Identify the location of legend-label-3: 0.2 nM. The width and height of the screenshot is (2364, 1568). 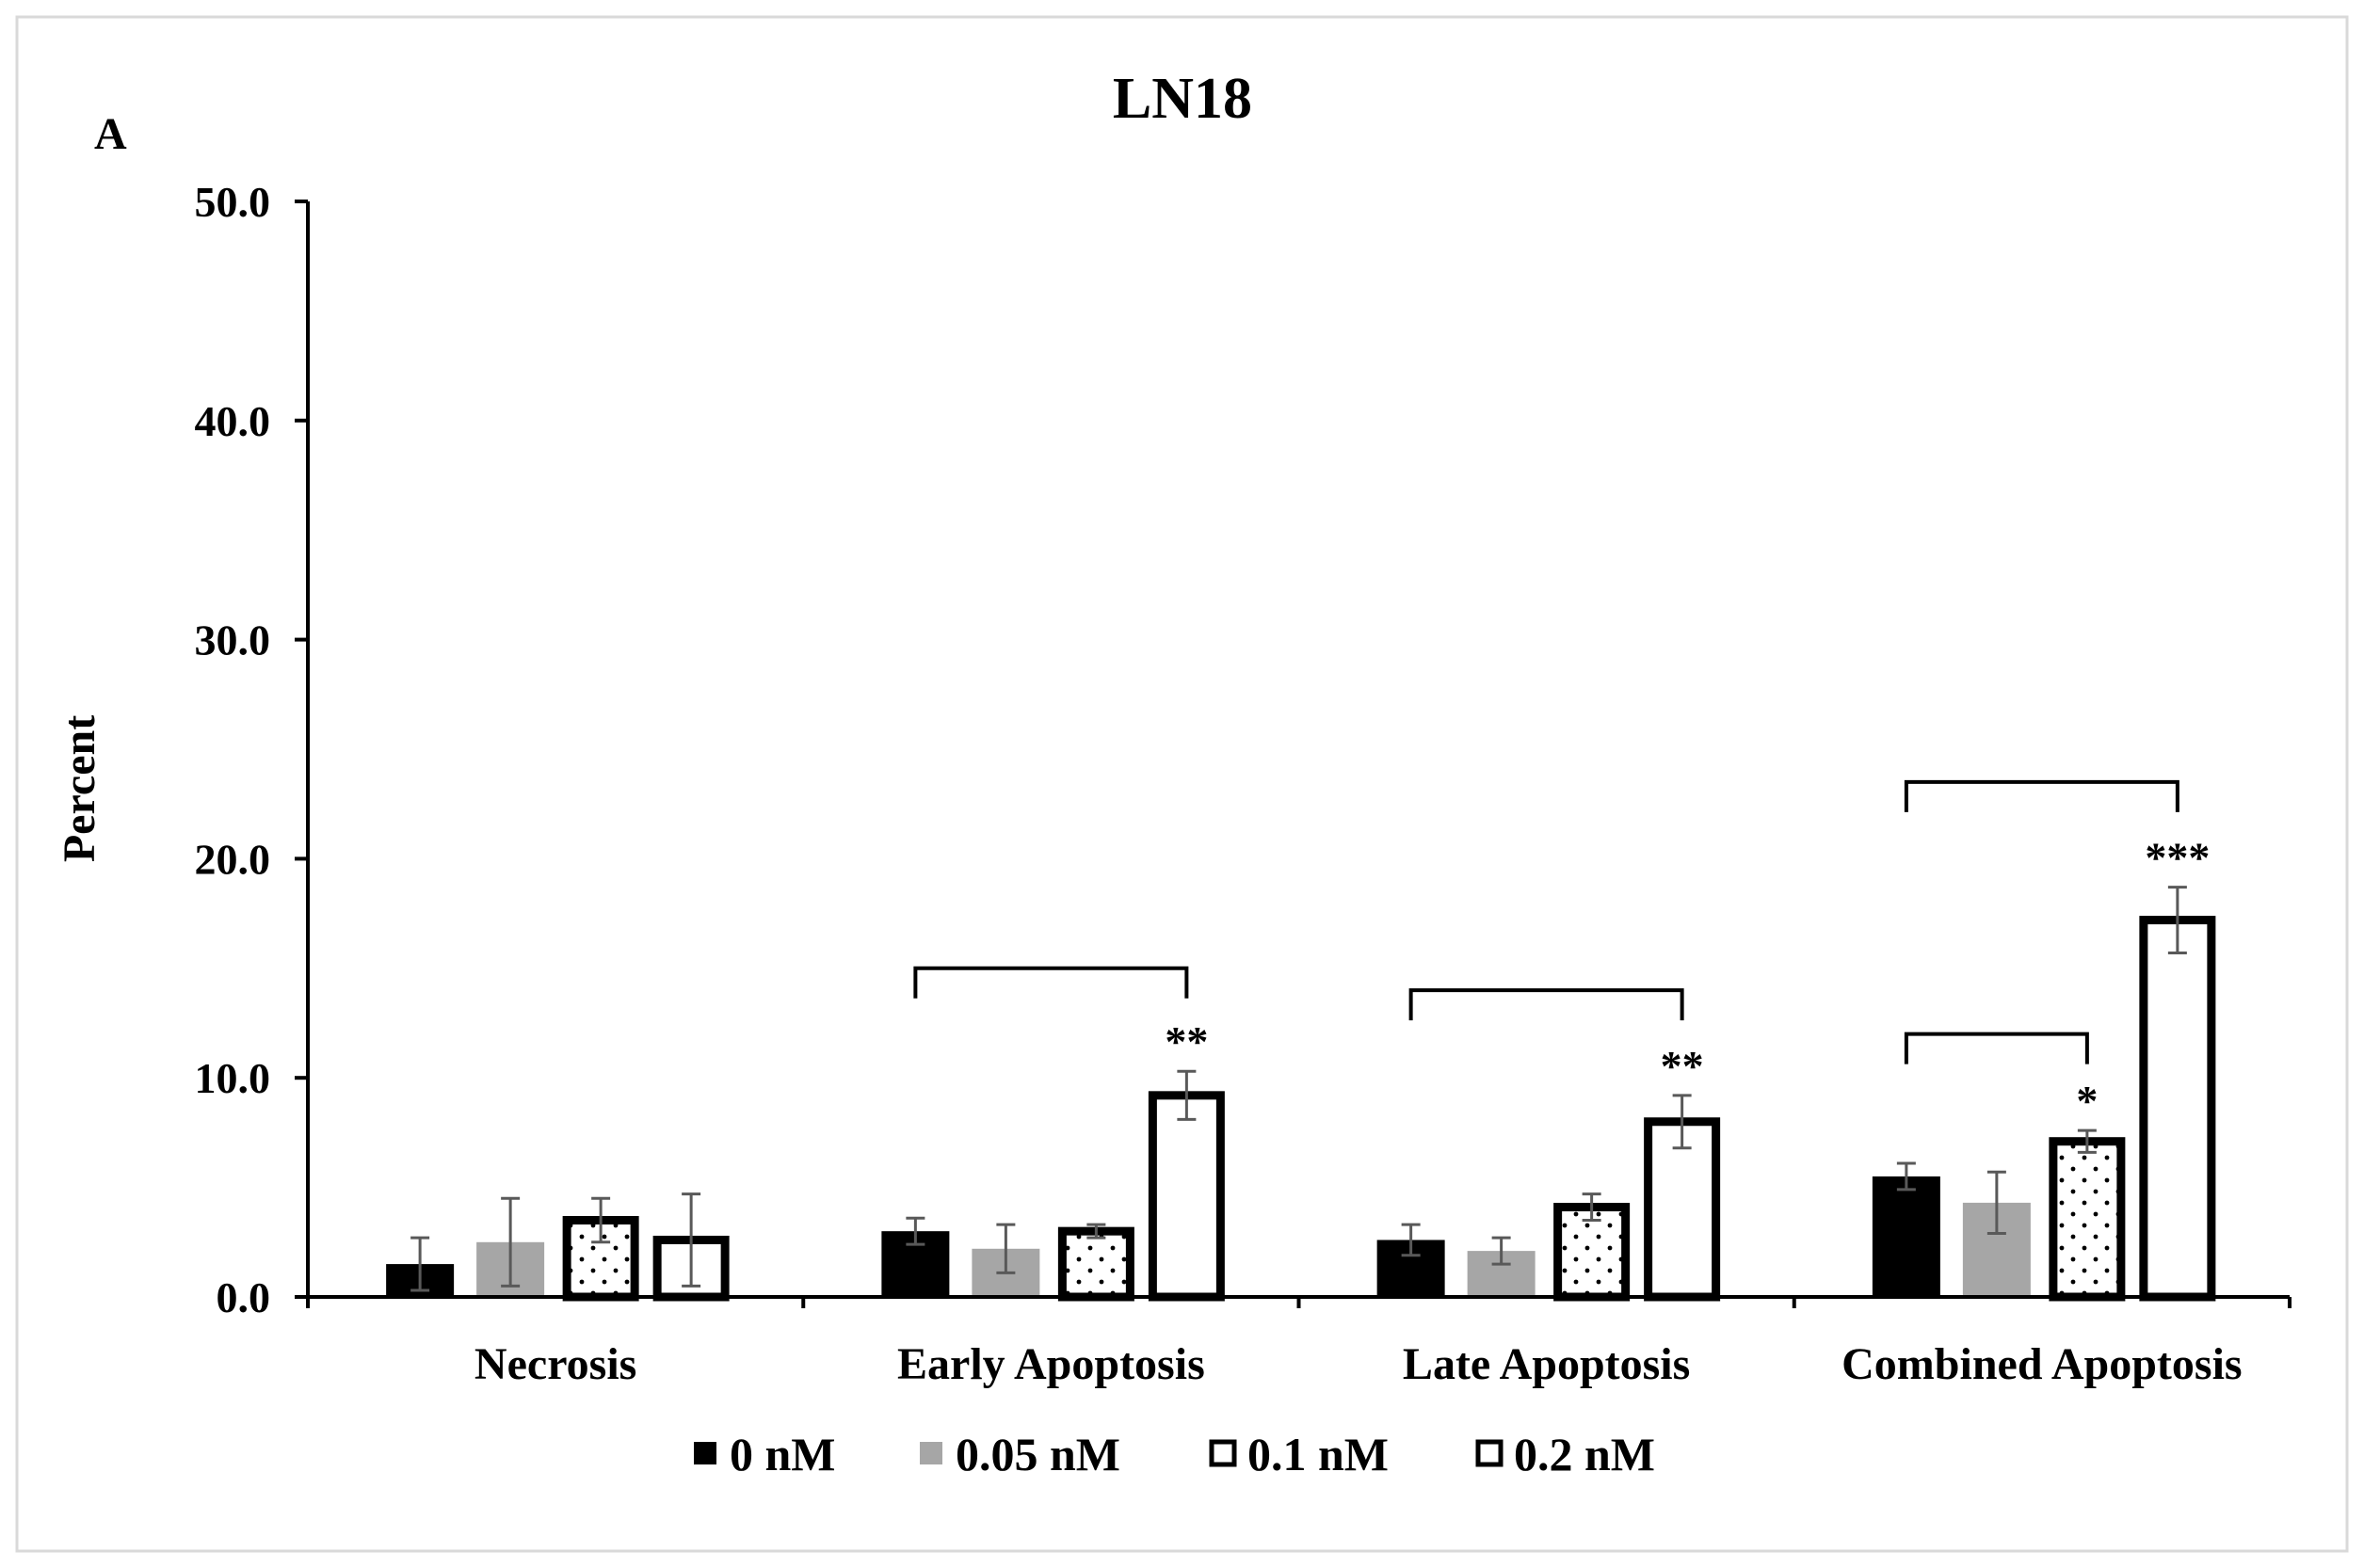
(1584, 1454).